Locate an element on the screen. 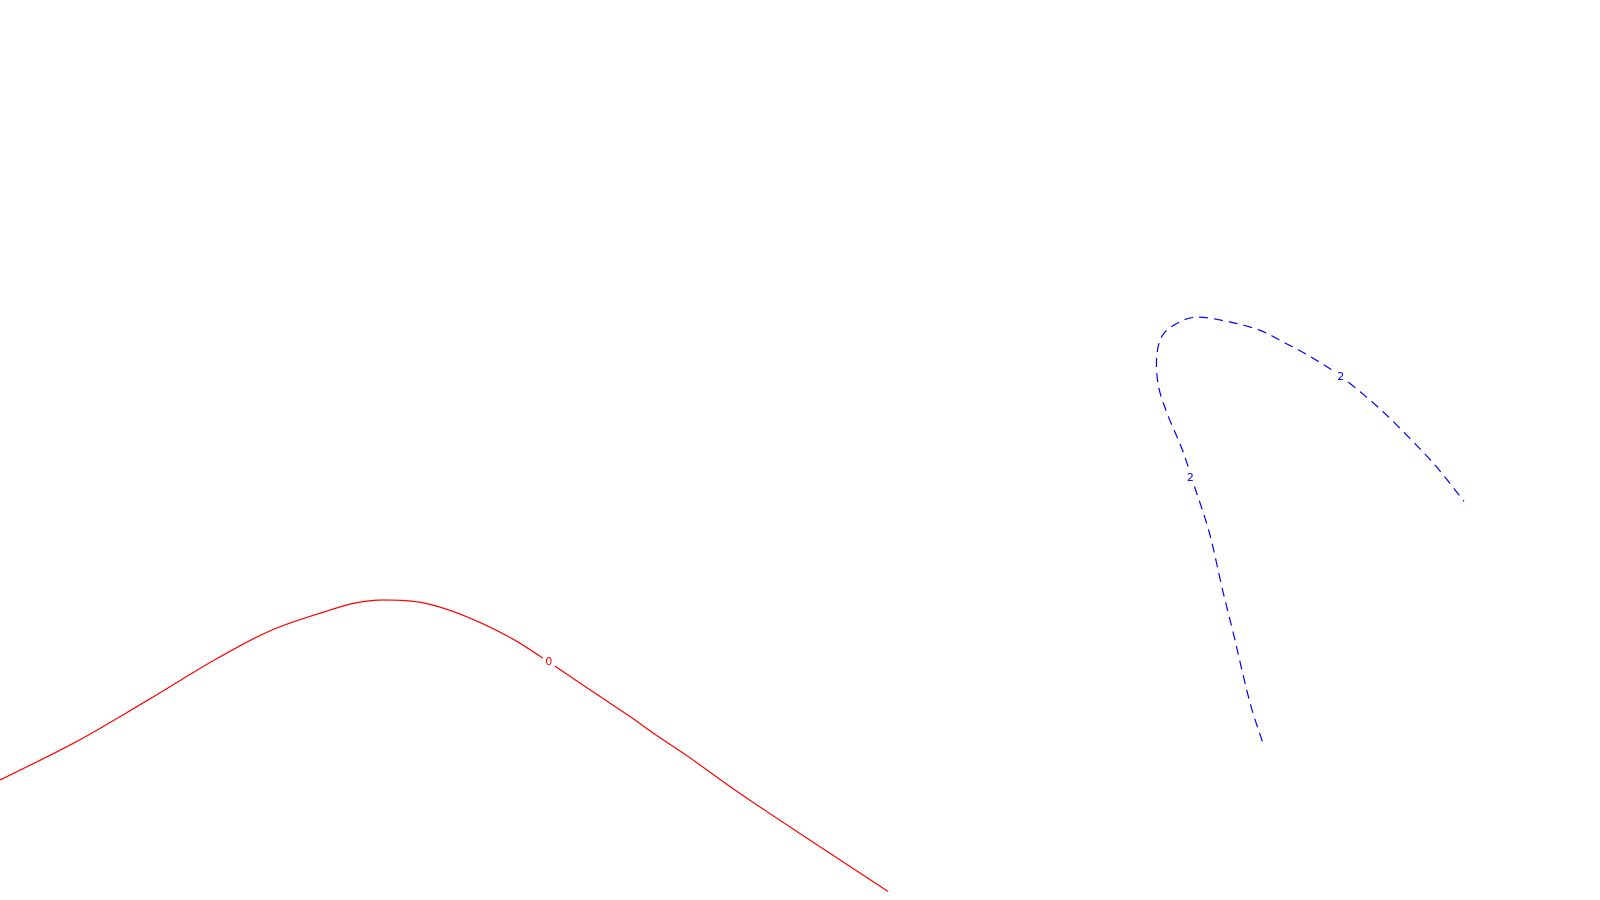  contour-label-level-0: 0 is located at coordinates (548, 661).